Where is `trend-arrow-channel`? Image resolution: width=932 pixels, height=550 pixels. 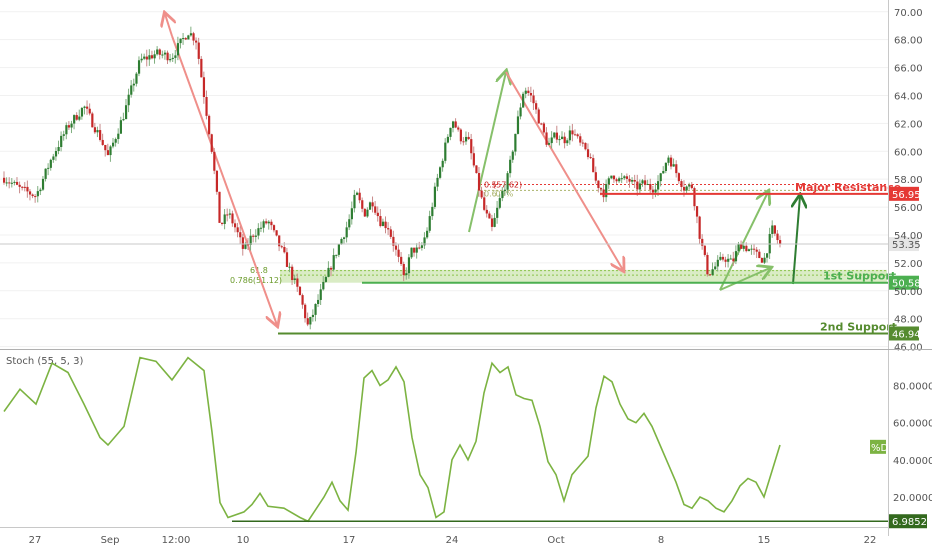
trend-arrow-channel is located at coordinates (744, 279).